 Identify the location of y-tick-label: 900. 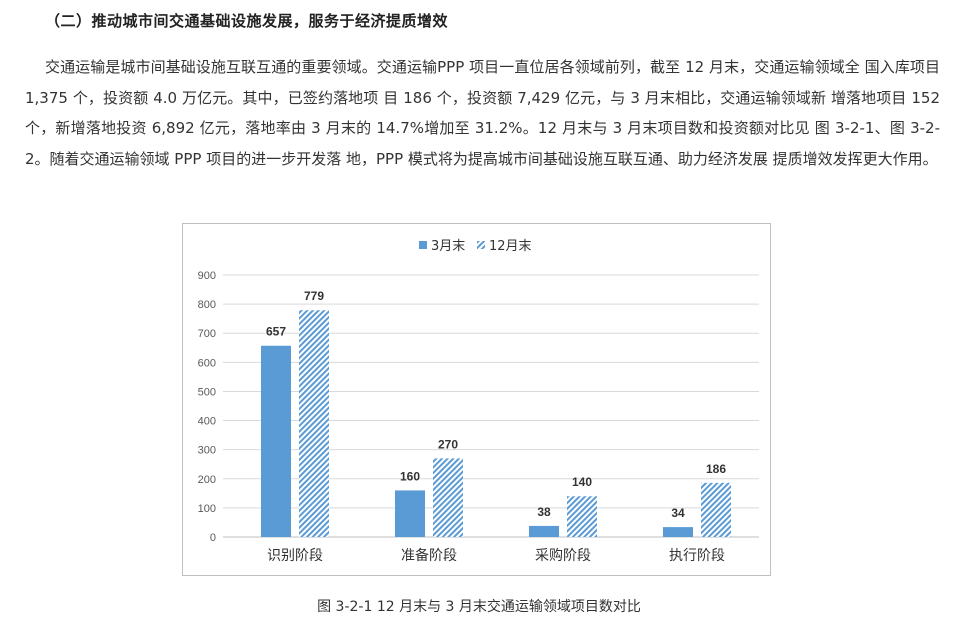
(207, 276).